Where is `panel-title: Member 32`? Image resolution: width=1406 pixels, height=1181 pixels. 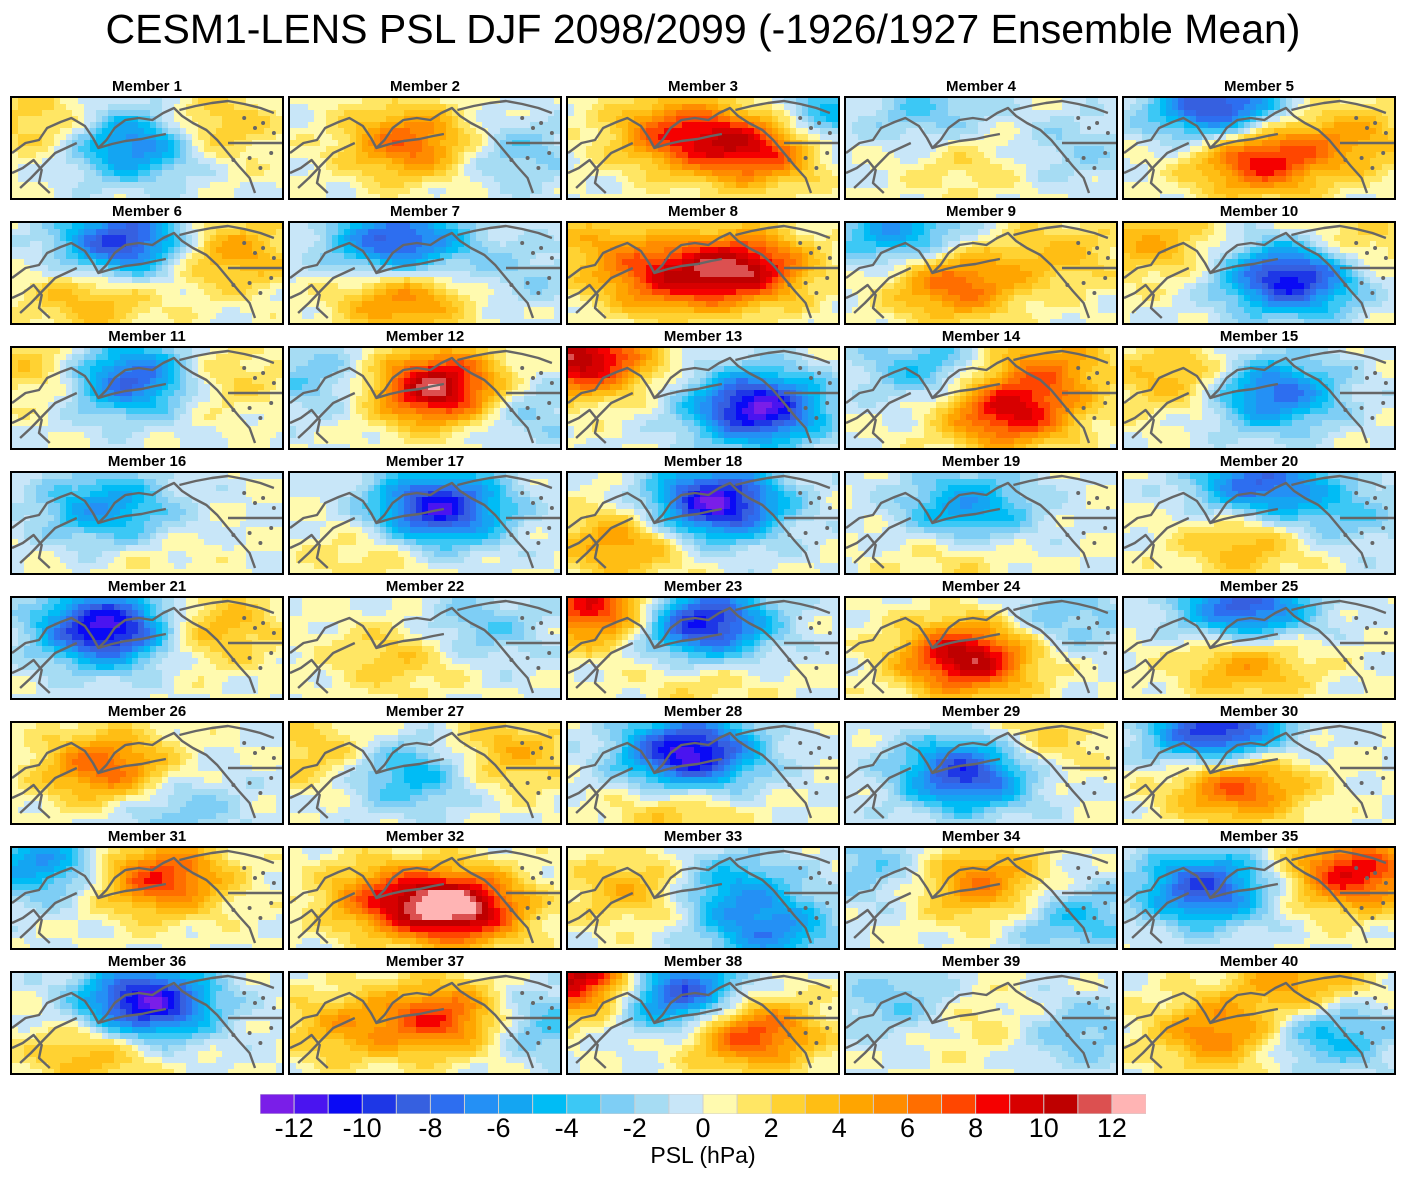
panel-title: Member 32 is located at coordinates (425, 837).